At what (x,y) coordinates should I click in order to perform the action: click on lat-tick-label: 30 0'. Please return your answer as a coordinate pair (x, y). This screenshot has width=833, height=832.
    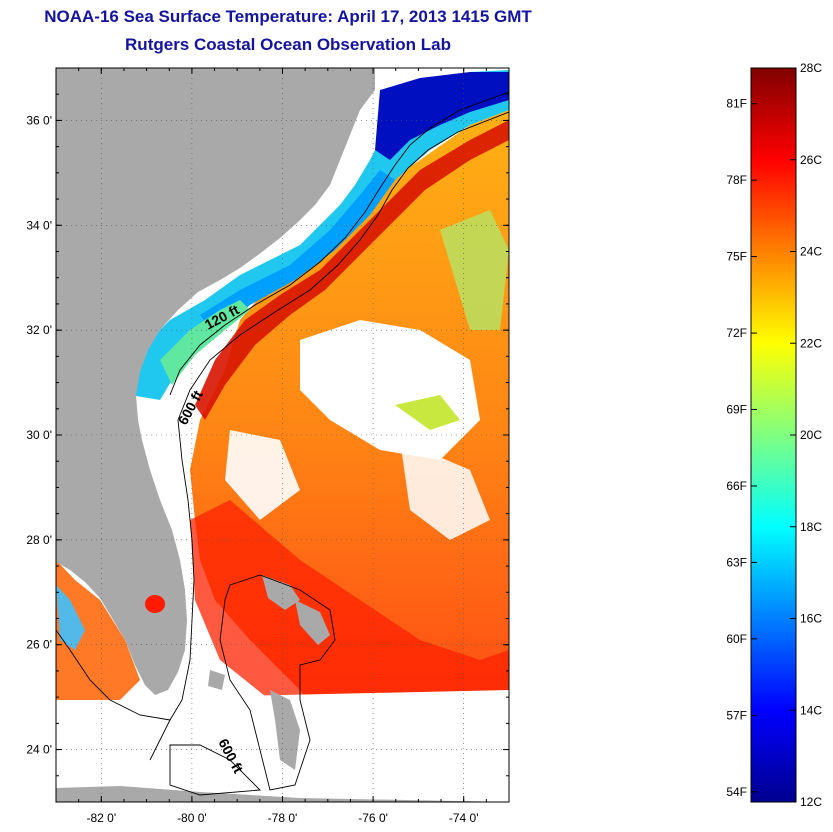
    Looking at the image, I should click on (39, 435).